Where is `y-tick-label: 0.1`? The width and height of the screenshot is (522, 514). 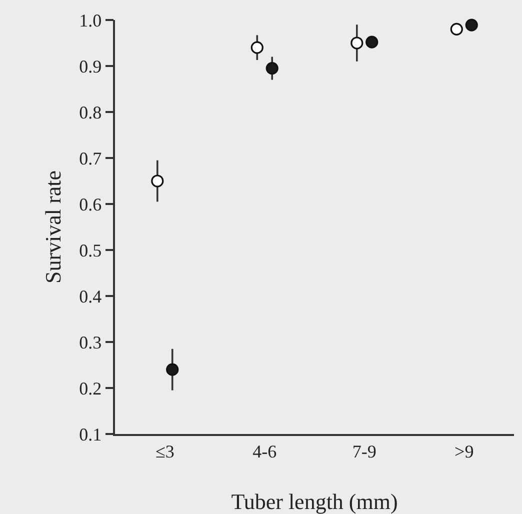 y-tick-label: 0.1 is located at coordinates (90, 434).